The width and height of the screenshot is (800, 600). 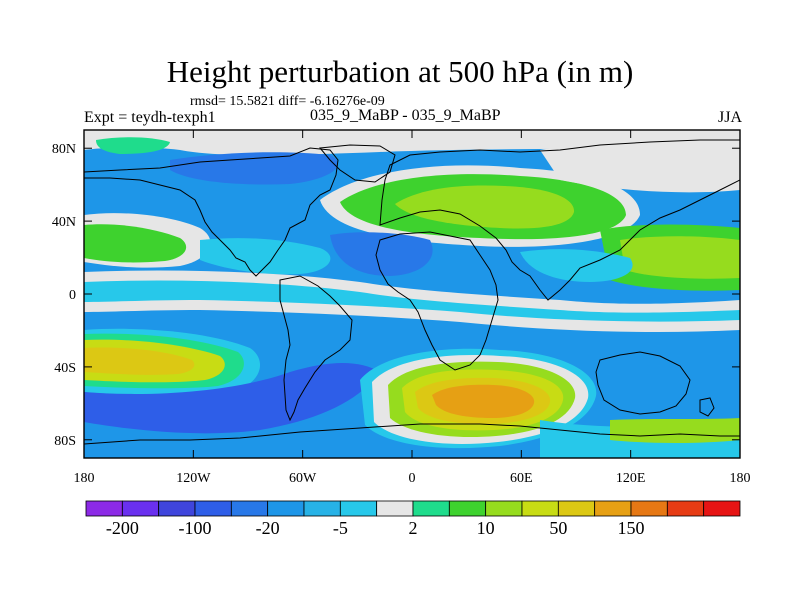 I want to click on y-tick-label: 40N, so click(x=64, y=222).